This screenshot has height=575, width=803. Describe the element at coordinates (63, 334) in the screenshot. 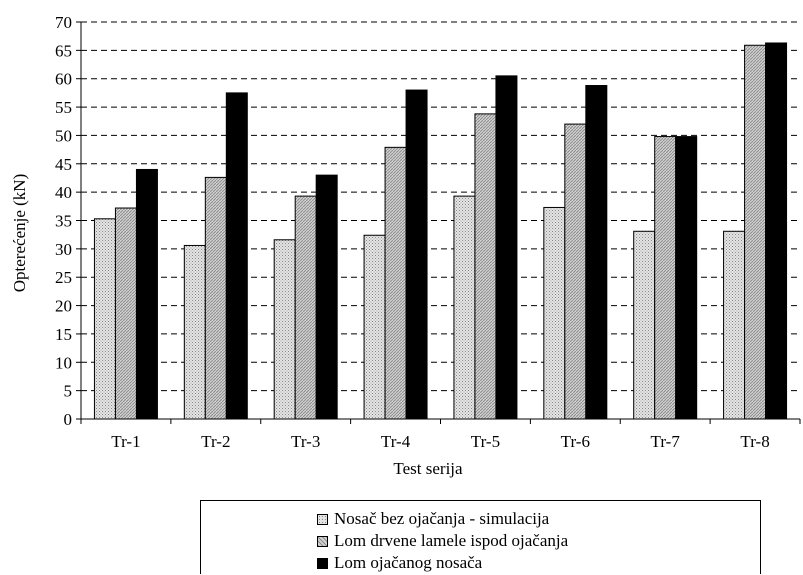

I see `y-tick-label: 15` at that location.